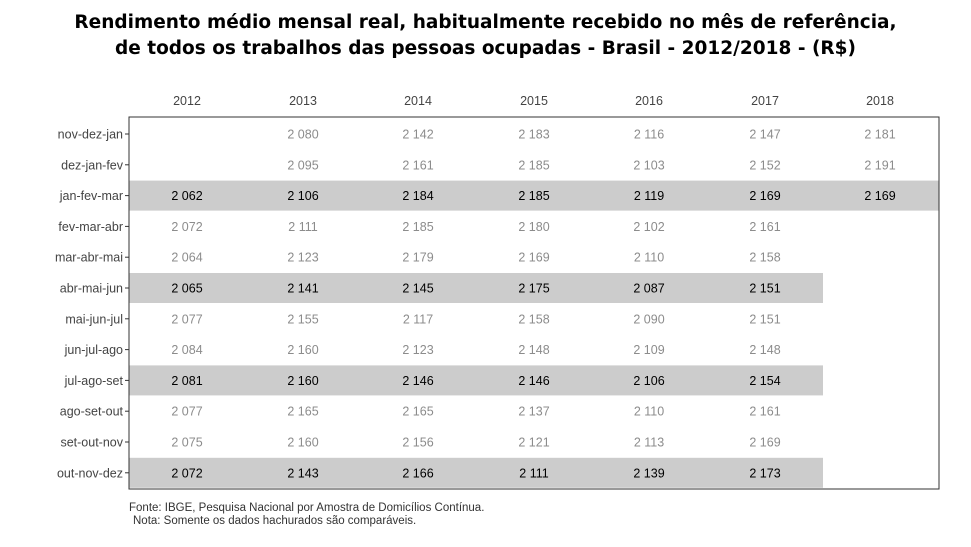  Describe the element at coordinates (764, 135) in the screenshot. I see `cell-value: 2 147` at that location.